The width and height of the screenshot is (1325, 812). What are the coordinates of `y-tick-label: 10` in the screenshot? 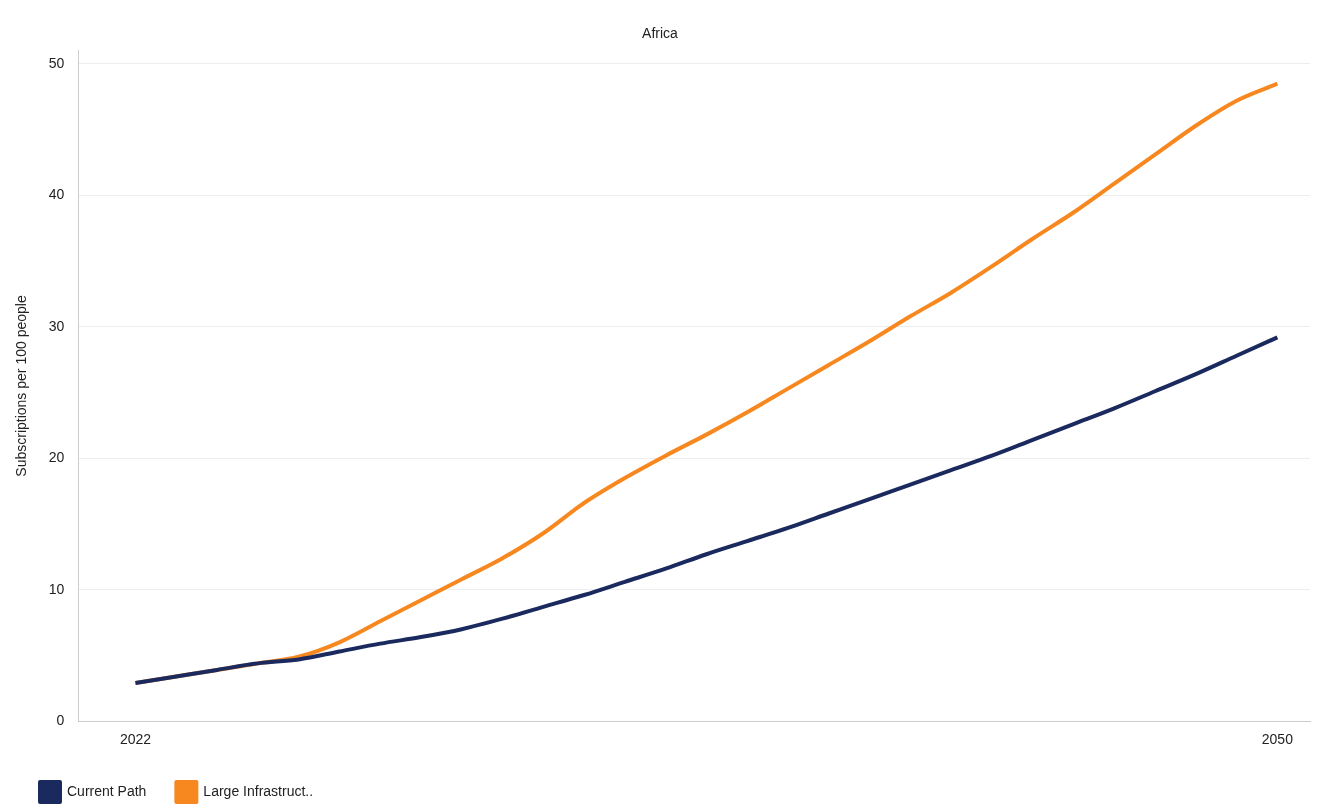 It's located at (56, 588).